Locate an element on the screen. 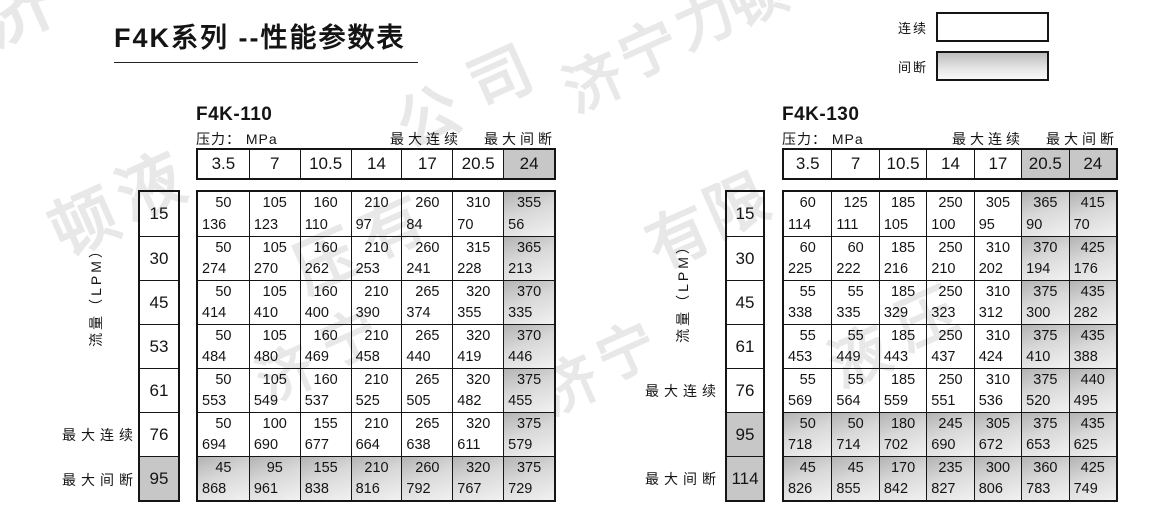  title-underline is located at coordinates (266, 62).